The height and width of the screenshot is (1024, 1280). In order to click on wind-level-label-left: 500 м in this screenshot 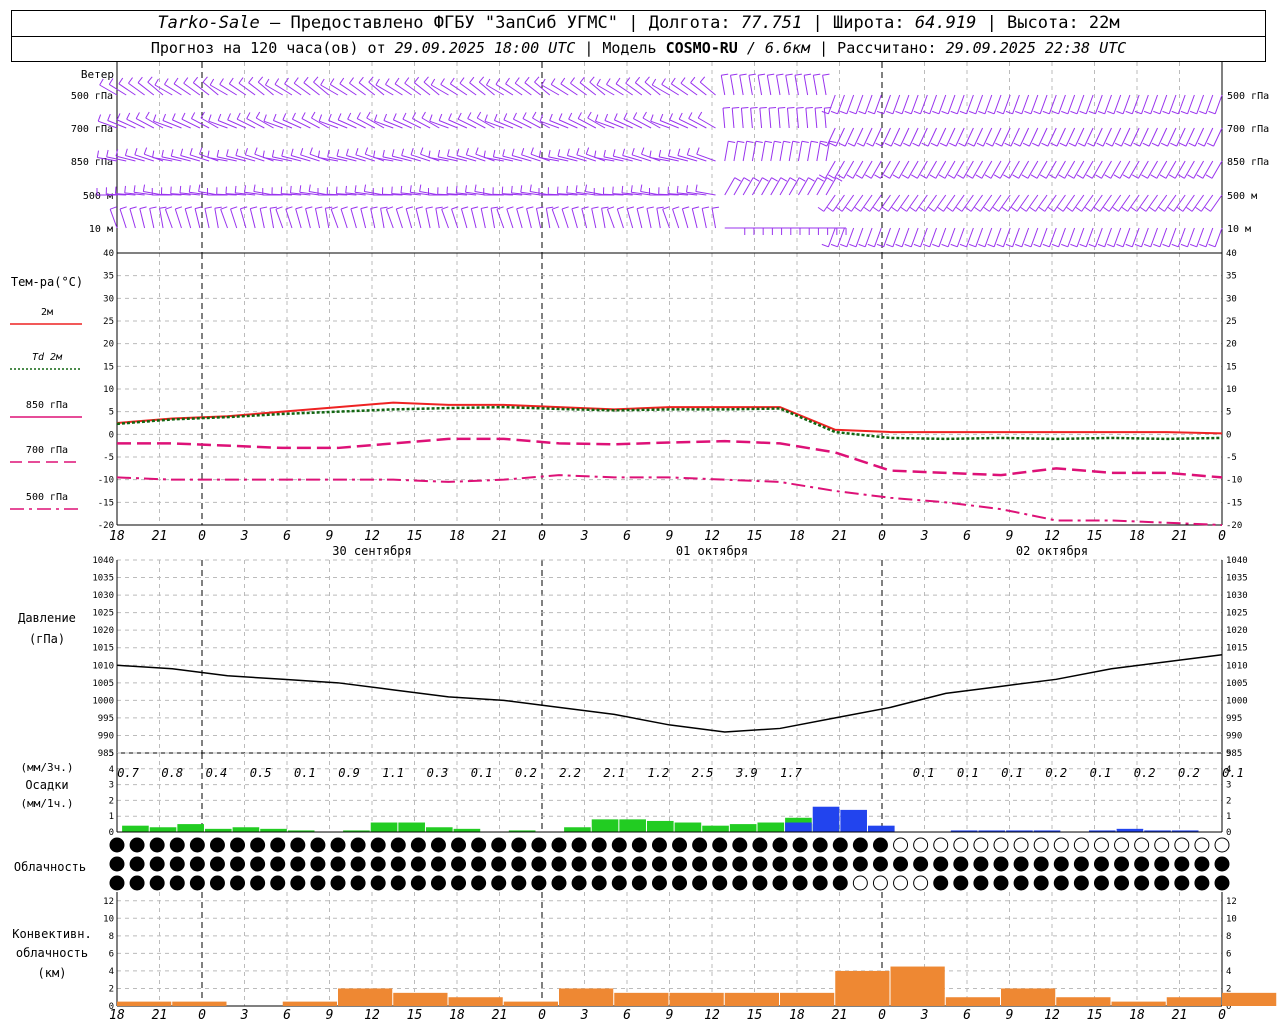, I will do `click(98, 196)`.